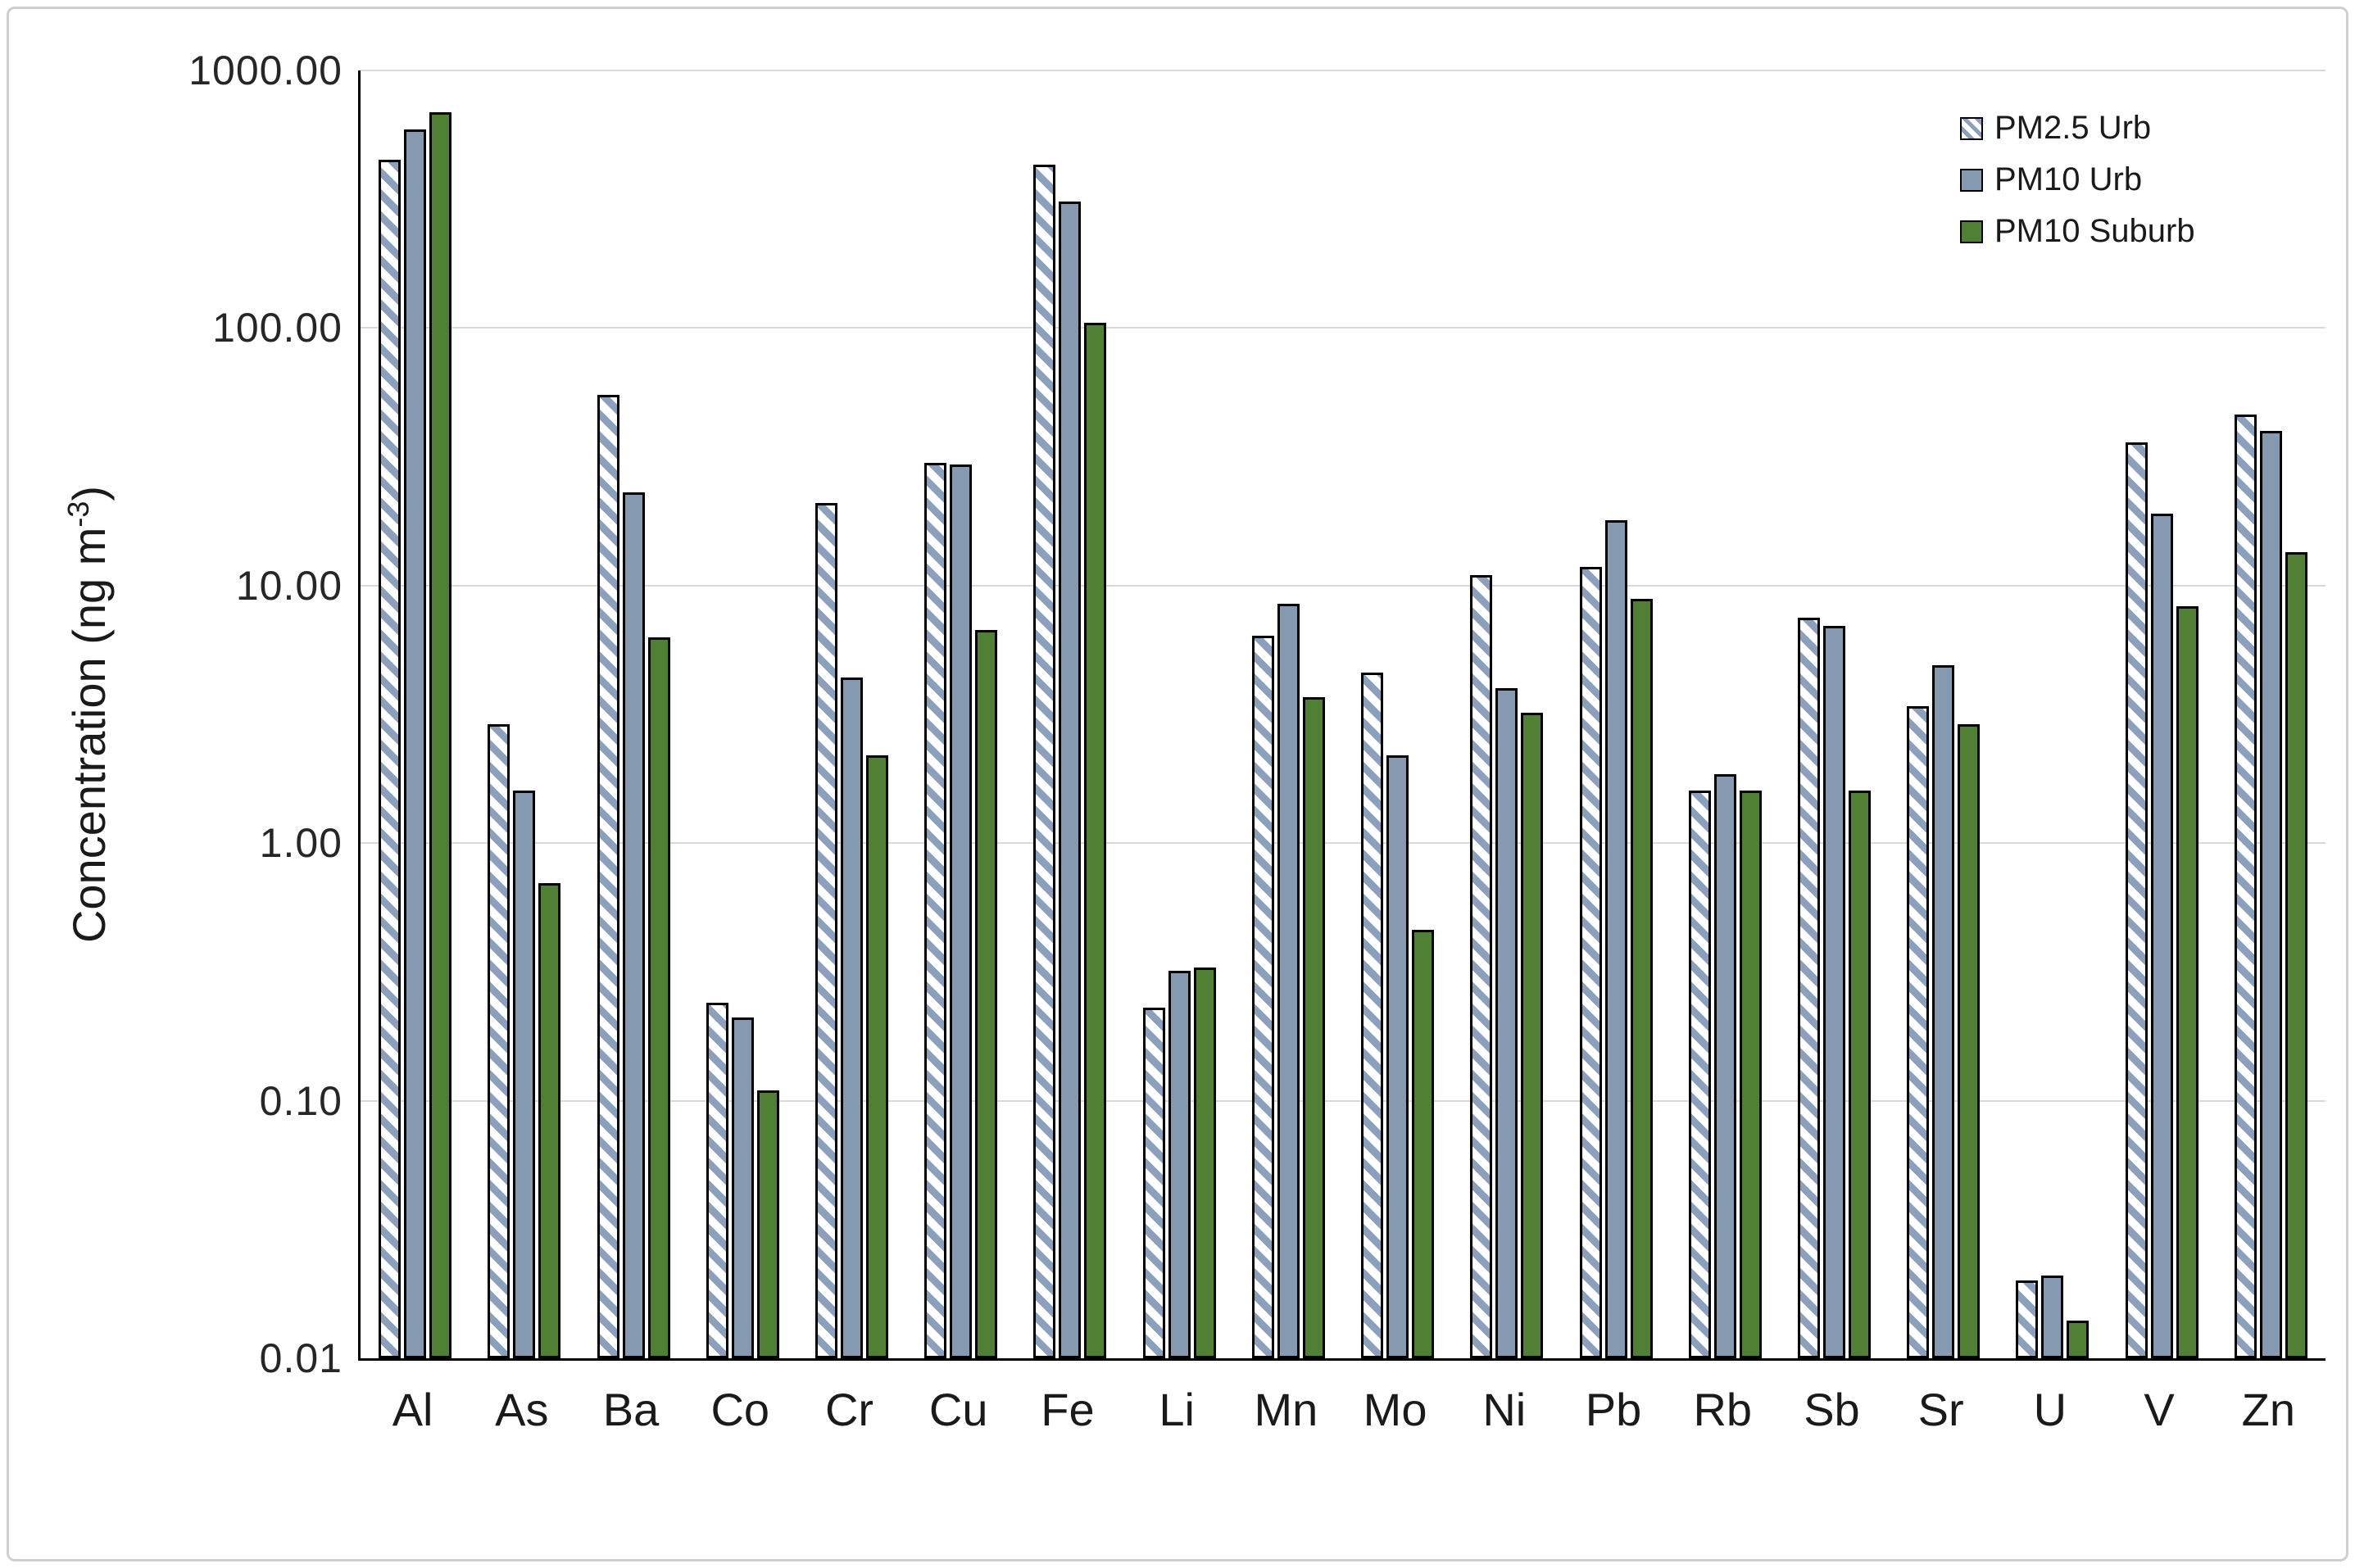 The image size is (2355, 1568). What do you see at coordinates (1918, 1032) in the screenshot?
I see `bar-pm2-5-urb-sr` at bounding box center [1918, 1032].